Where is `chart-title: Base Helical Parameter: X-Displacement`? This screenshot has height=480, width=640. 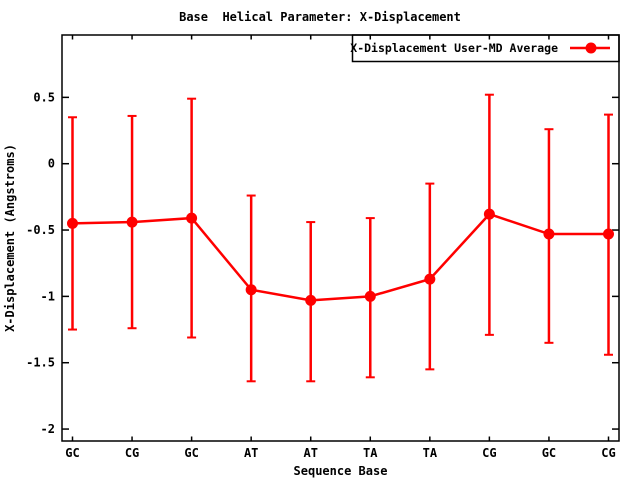 chart-title: Base Helical Parameter: X-Displacement is located at coordinates (320, 17).